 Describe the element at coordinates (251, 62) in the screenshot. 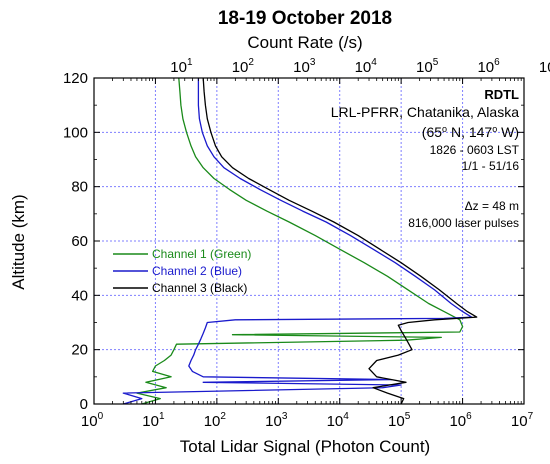

I see `top-tick-label-exponent: 2` at that location.